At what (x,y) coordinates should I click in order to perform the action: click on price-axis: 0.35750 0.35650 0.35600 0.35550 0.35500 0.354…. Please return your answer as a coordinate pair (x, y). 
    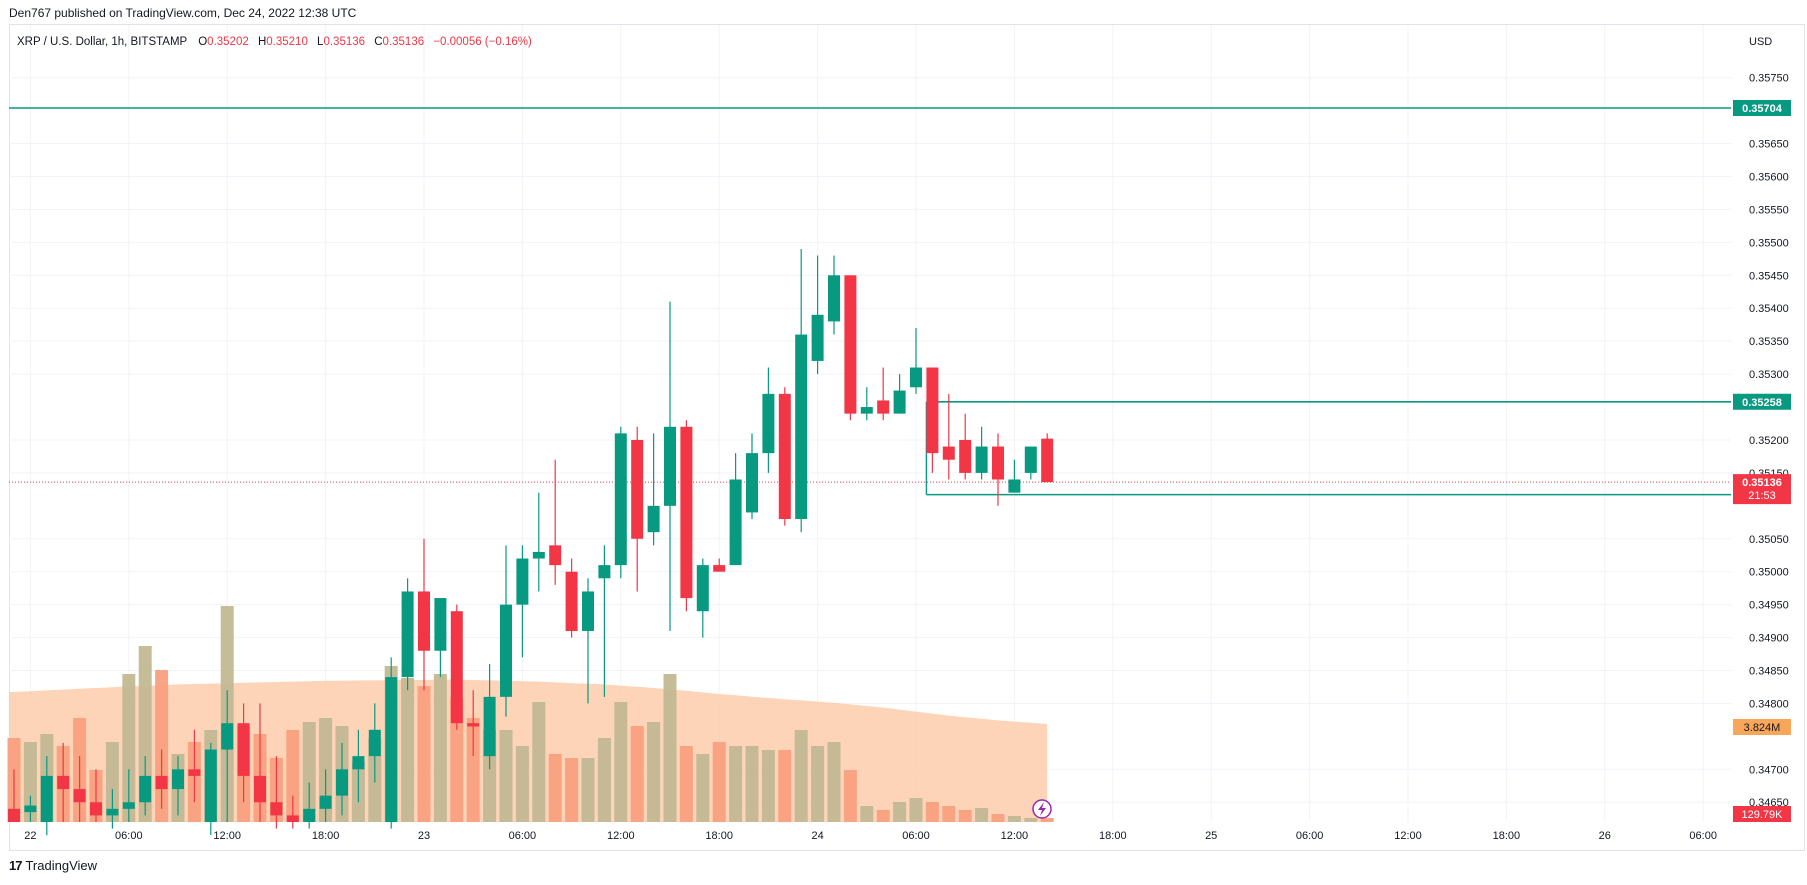
    Looking at the image, I should click on (1762, 429).